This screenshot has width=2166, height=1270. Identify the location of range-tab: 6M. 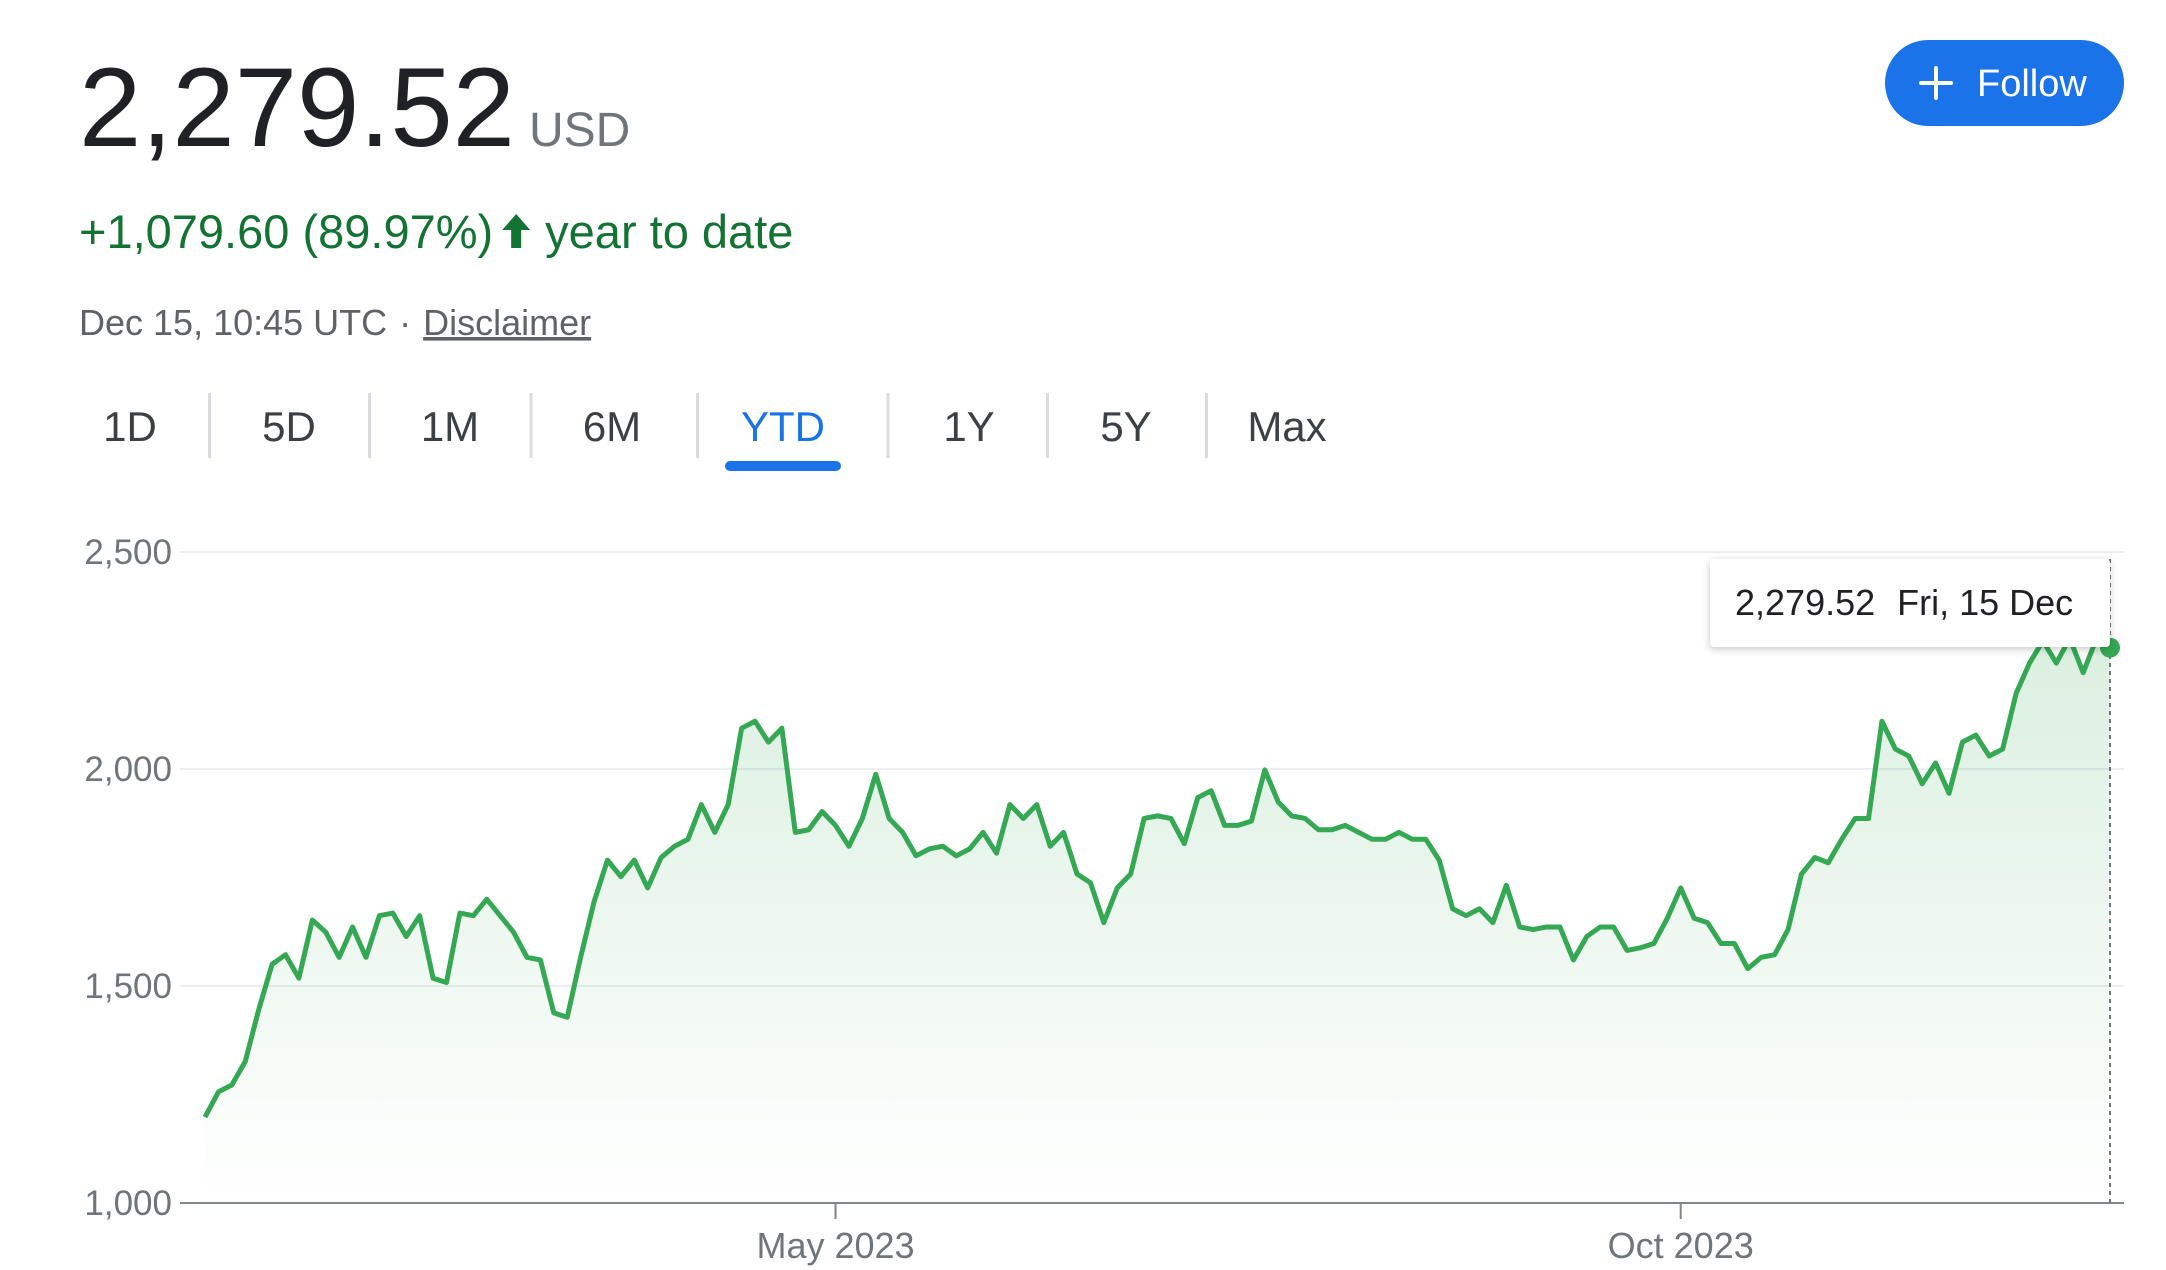
(612, 426).